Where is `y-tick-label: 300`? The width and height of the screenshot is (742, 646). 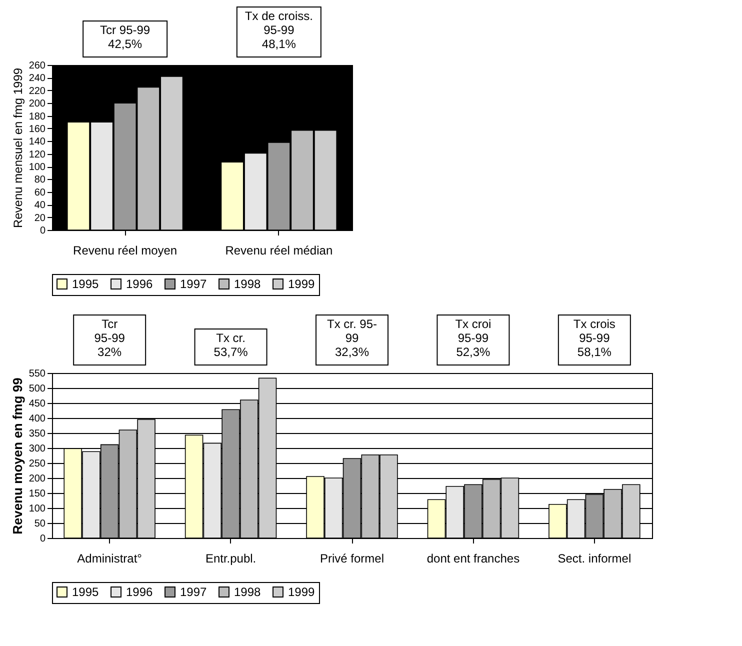
y-tick-label: 300 is located at coordinates (37, 449).